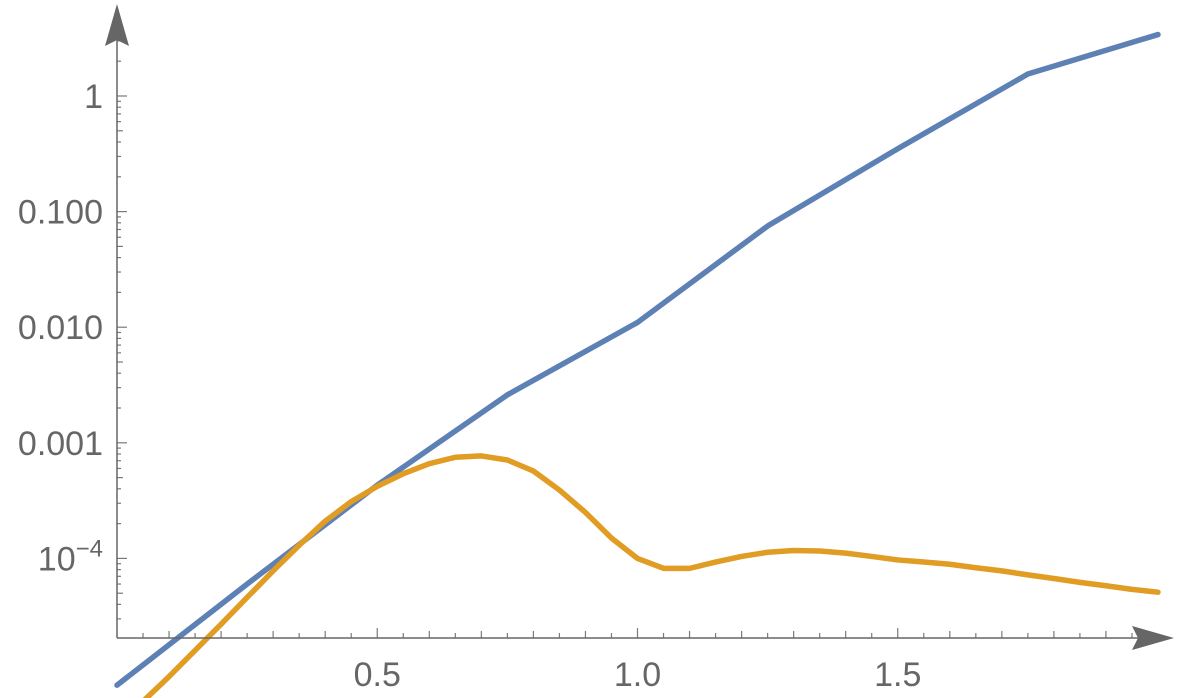  What do you see at coordinates (60, 328) in the screenshot?
I see `y-tick-label: 0.010` at bounding box center [60, 328].